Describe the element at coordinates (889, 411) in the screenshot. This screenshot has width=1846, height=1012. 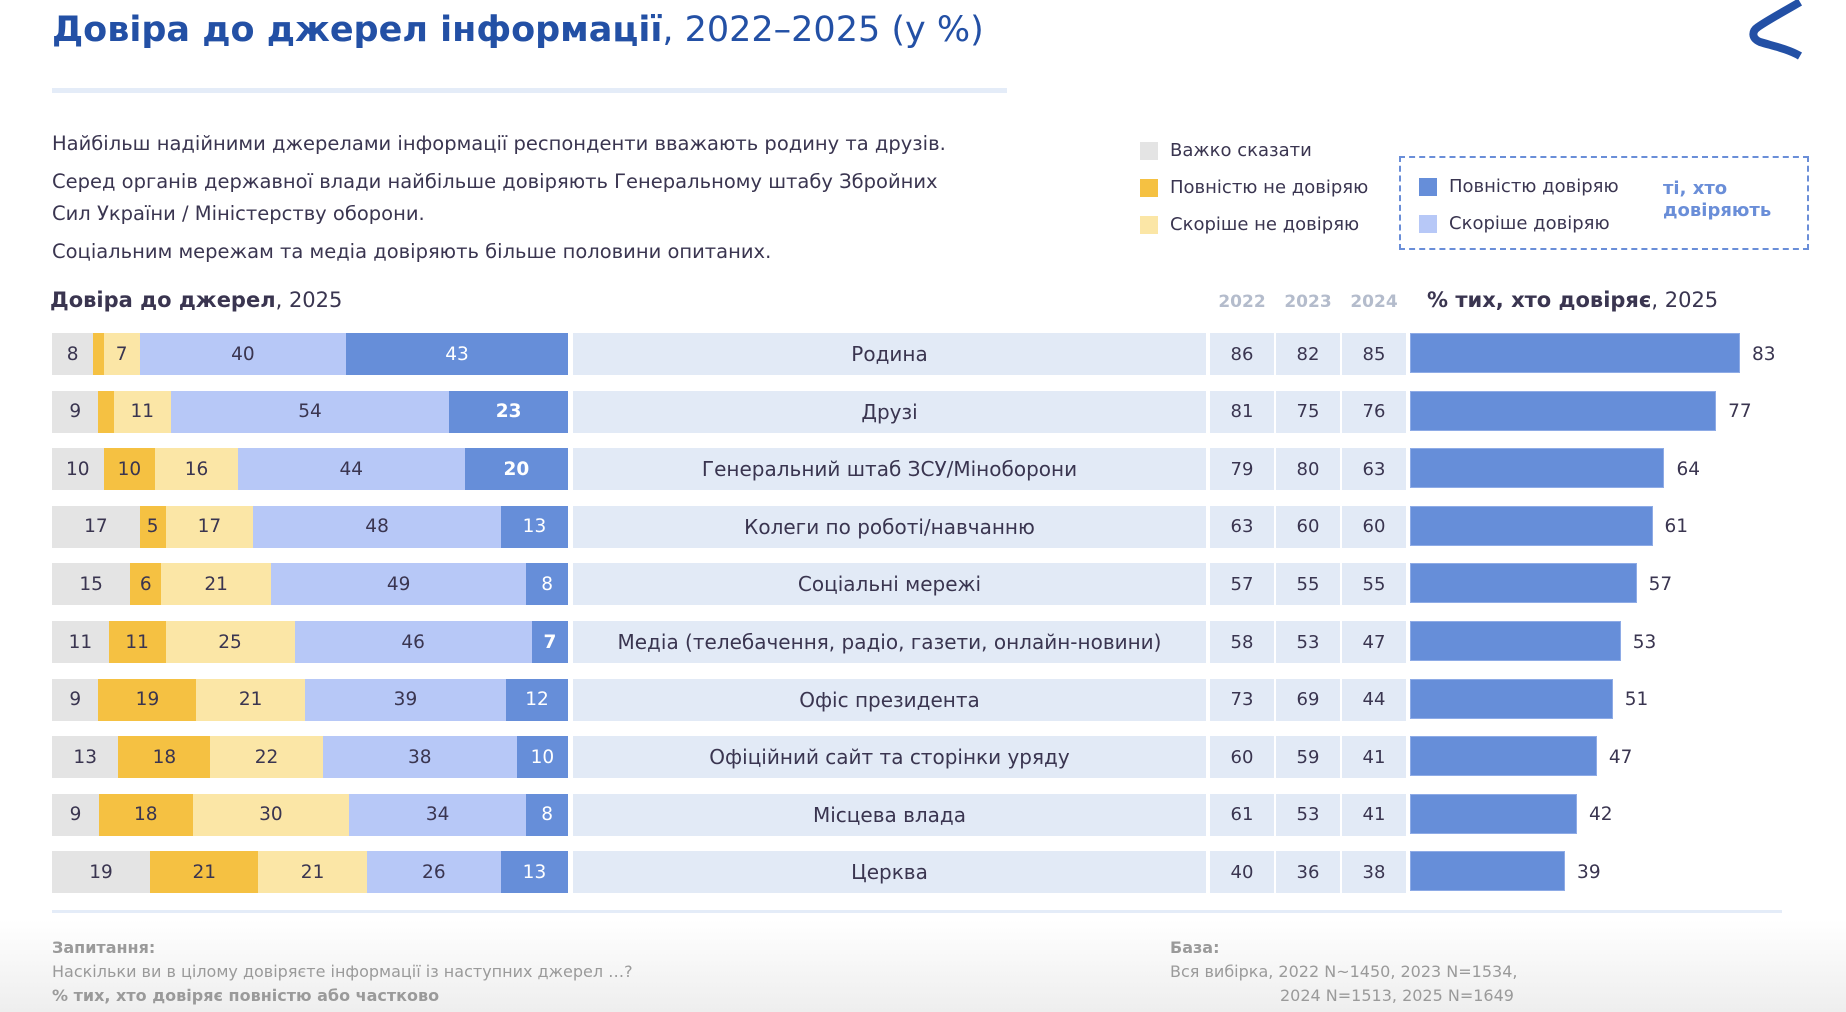
I see `category-label: Друзі` at that location.